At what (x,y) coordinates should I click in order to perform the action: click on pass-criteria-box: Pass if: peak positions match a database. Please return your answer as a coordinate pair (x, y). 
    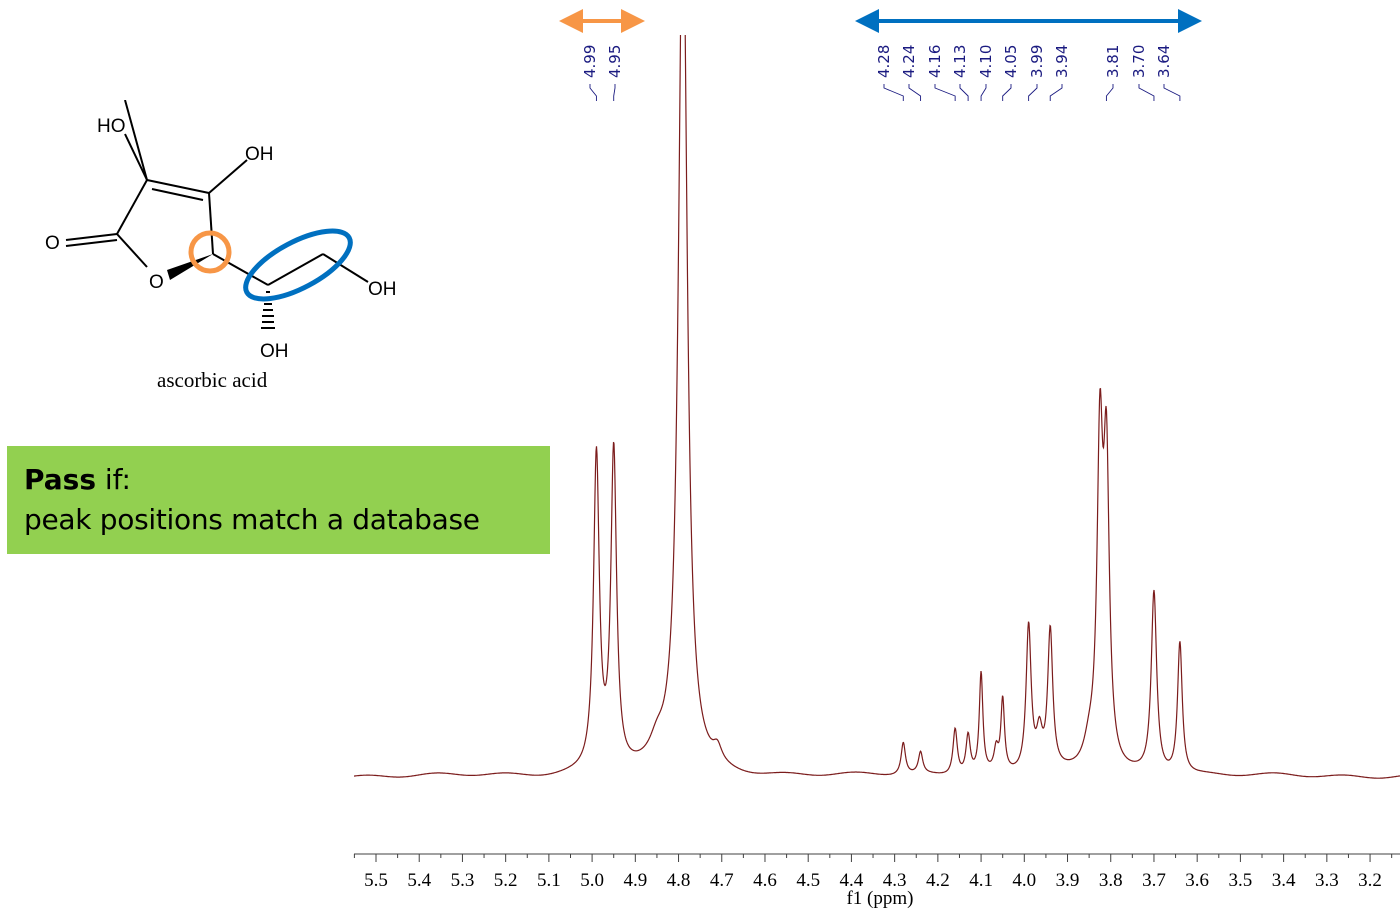
    Looking at the image, I should click on (278, 500).